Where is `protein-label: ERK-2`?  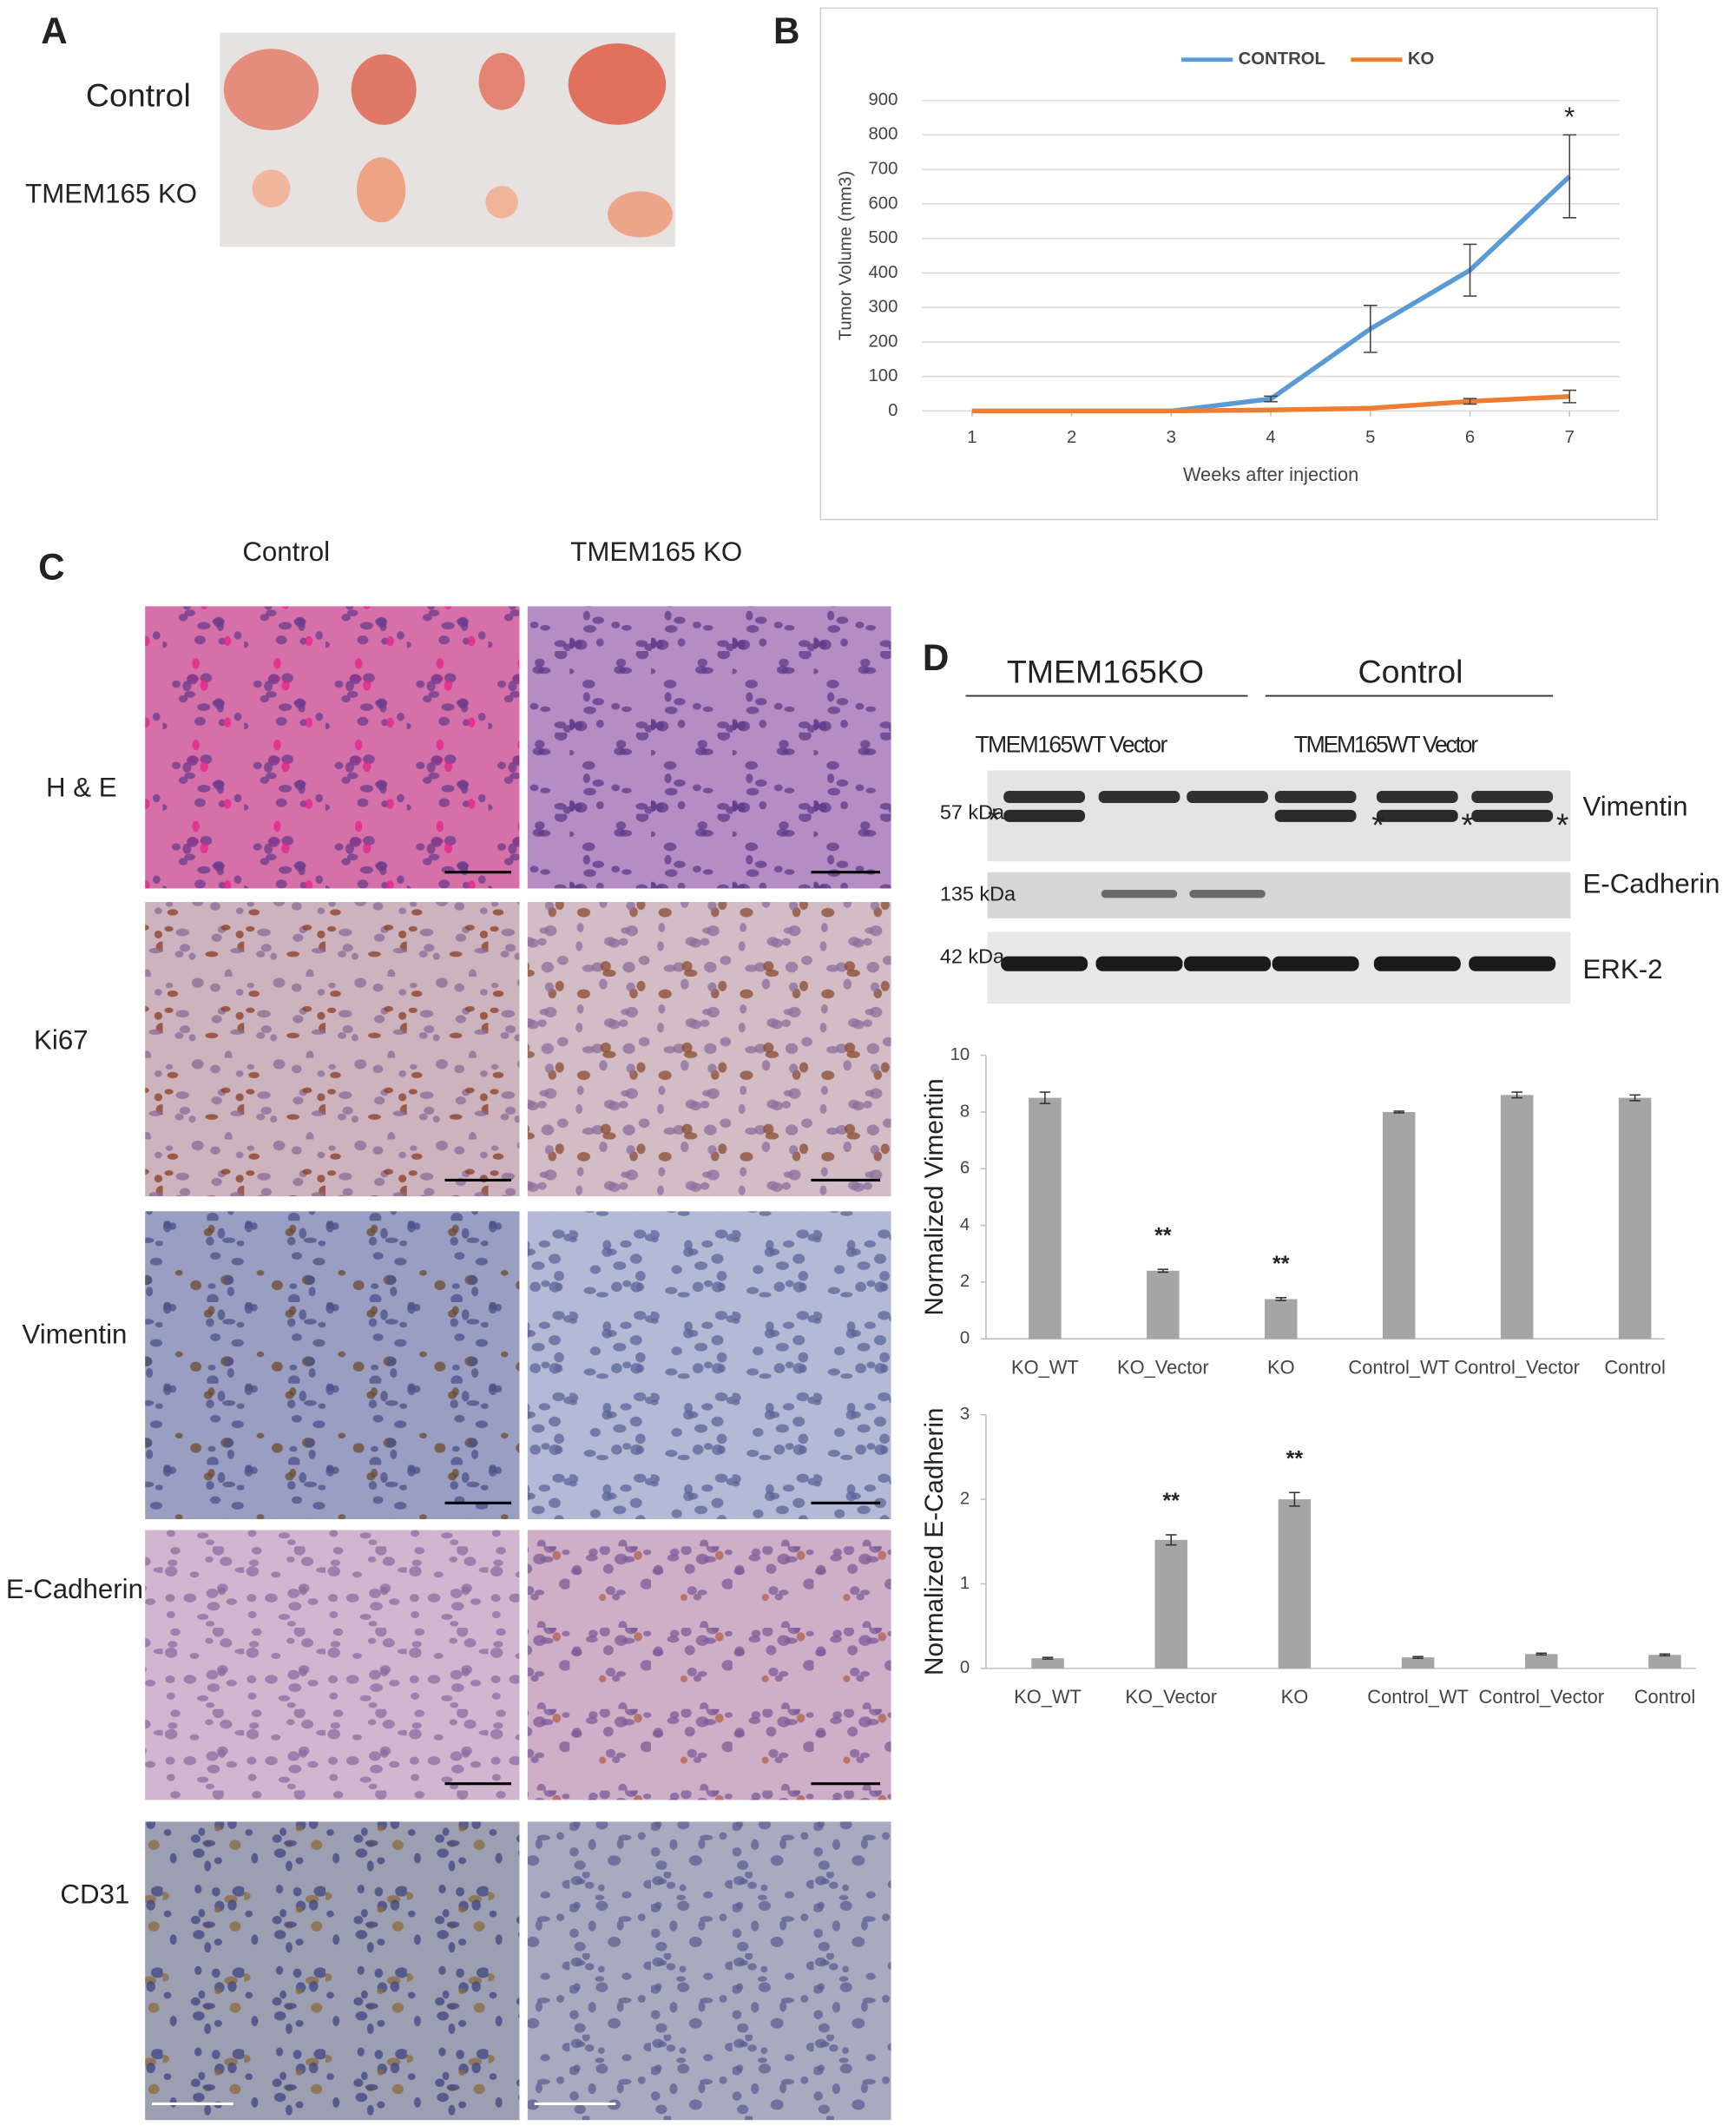
protein-label: ERK-2 is located at coordinates (1622, 969).